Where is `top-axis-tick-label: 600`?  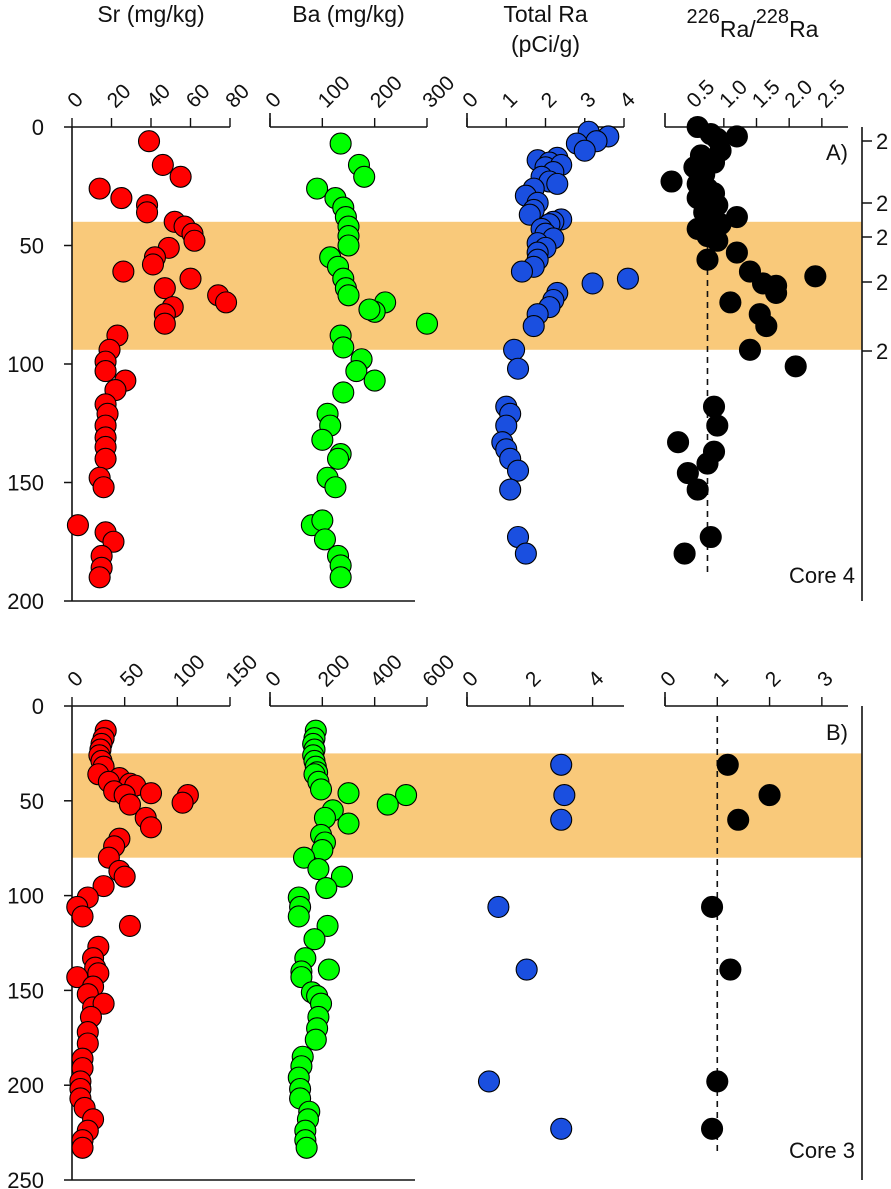 top-axis-tick-label: 600 is located at coordinates (438, 670).